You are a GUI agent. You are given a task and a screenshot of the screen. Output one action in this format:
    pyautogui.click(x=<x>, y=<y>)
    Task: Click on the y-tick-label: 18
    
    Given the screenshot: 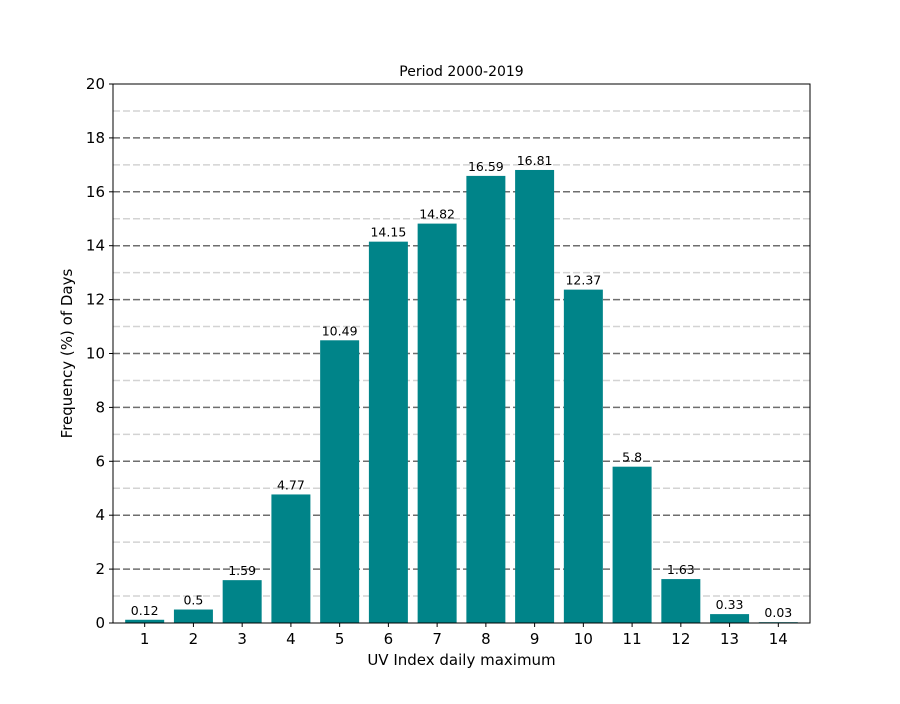 What is the action you would take?
    pyautogui.click(x=95, y=138)
    